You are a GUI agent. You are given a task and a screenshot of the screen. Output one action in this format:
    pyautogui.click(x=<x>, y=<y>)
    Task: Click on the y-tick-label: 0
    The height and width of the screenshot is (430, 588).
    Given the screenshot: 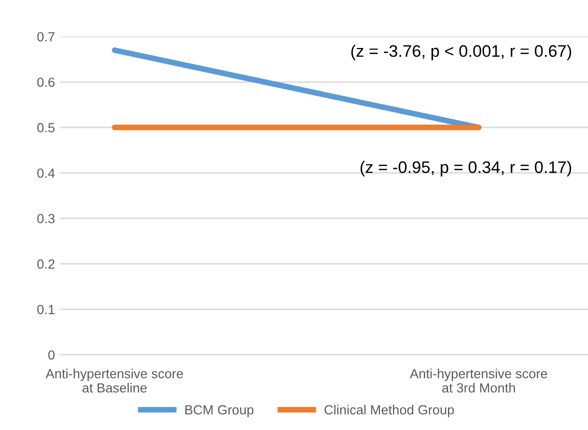 What is the action you would take?
    pyautogui.click(x=51, y=355)
    